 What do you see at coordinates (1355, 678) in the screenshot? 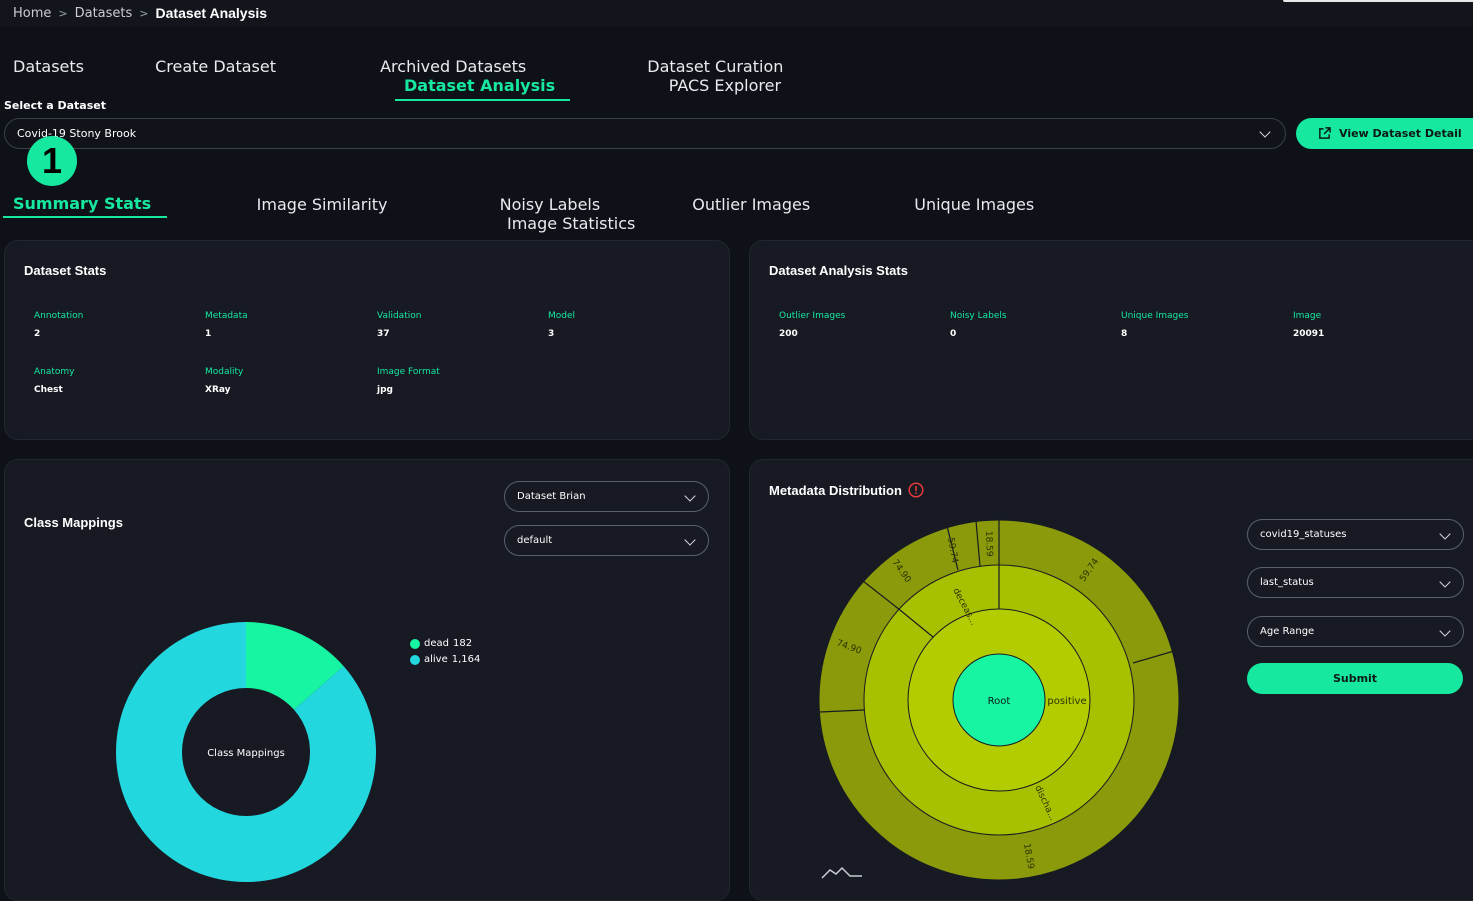
I see `submit-button: Submit` at bounding box center [1355, 678].